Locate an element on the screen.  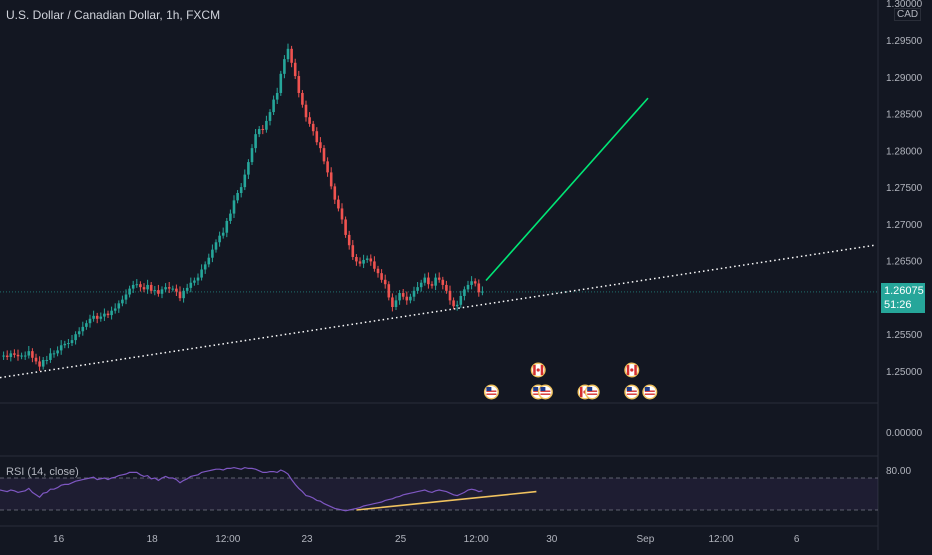
rsi-line is located at coordinates (241, 489).